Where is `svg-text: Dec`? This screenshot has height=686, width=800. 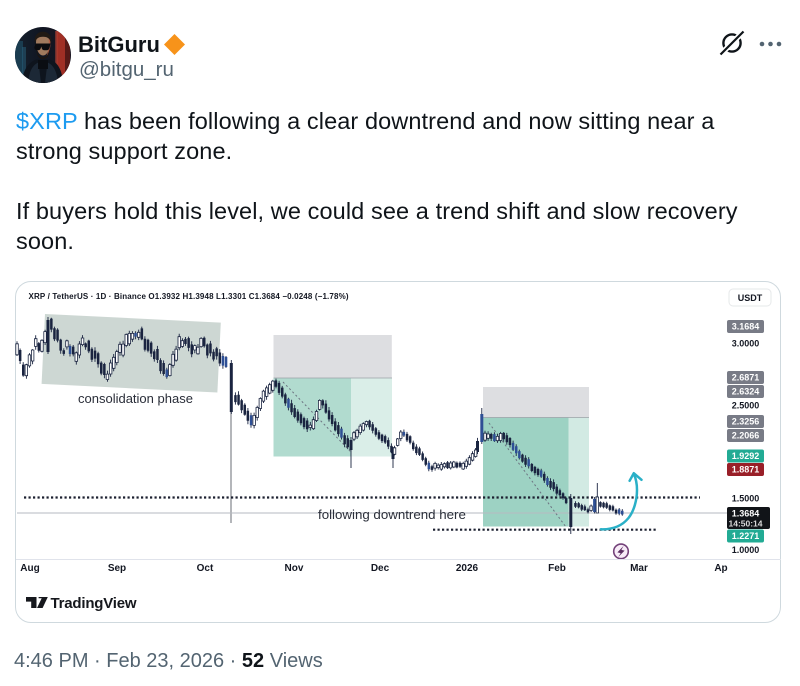 svg-text: Dec is located at coordinates (380, 568).